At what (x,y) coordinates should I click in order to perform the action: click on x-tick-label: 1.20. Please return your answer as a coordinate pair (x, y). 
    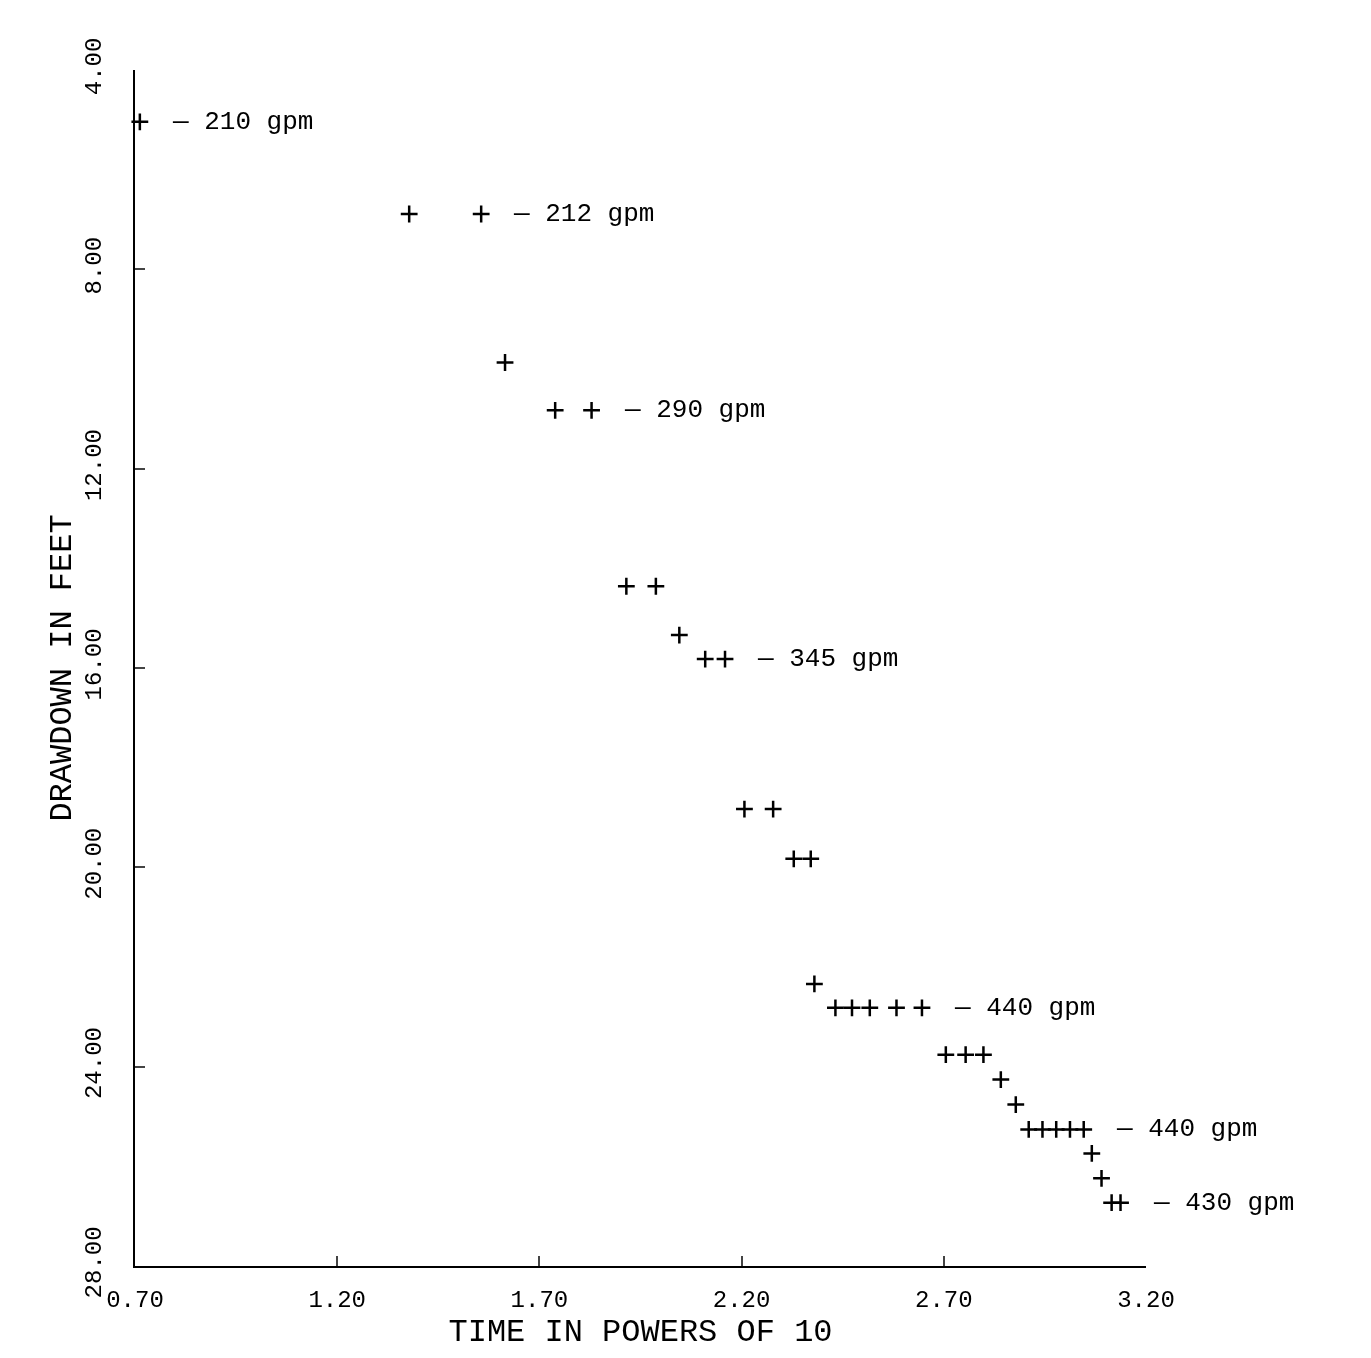
    Looking at the image, I should click on (337, 1300).